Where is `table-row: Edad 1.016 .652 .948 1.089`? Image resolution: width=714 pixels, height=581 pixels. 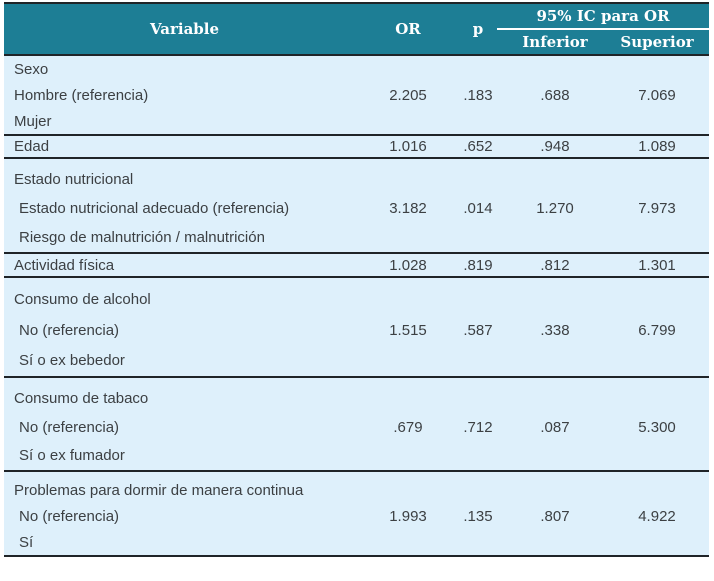
table-row: Edad 1.016 .652 .948 1.089 is located at coordinates (356, 146).